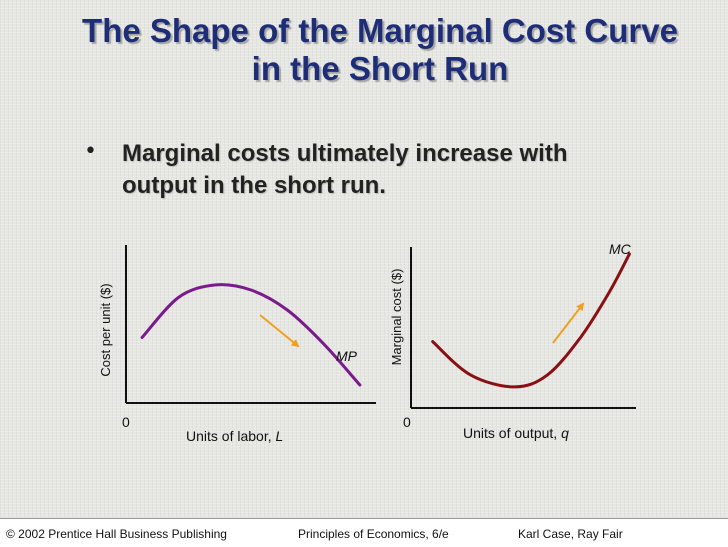 This screenshot has height=547, width=728. What do you see at coordinates (570, 534) in the screenshot?
I see `footer-authors: Karl Case, Ray Fair` at bounding box center [570, 534].